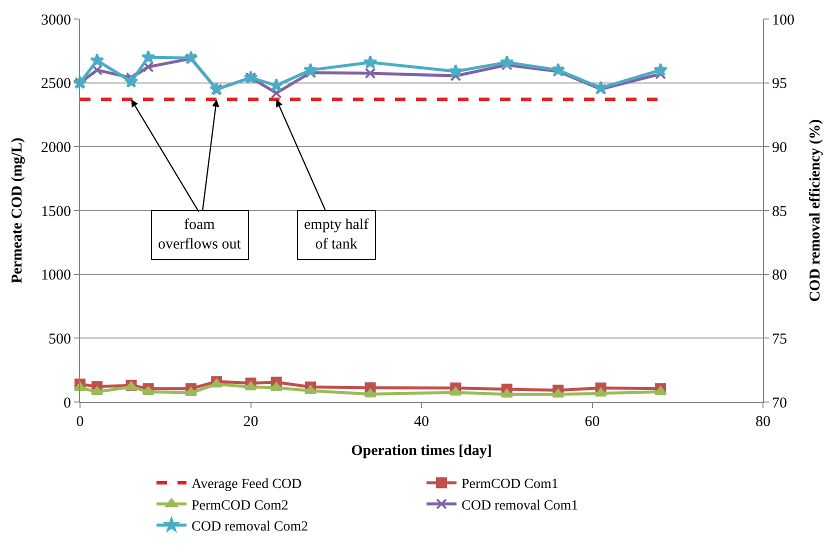 The height and width of the screenshot is (553, 833). What do you see at coordinates (56, 276) in the screenshot?
I see `y-tick-label: 1000` at bounding box center [56, 276].